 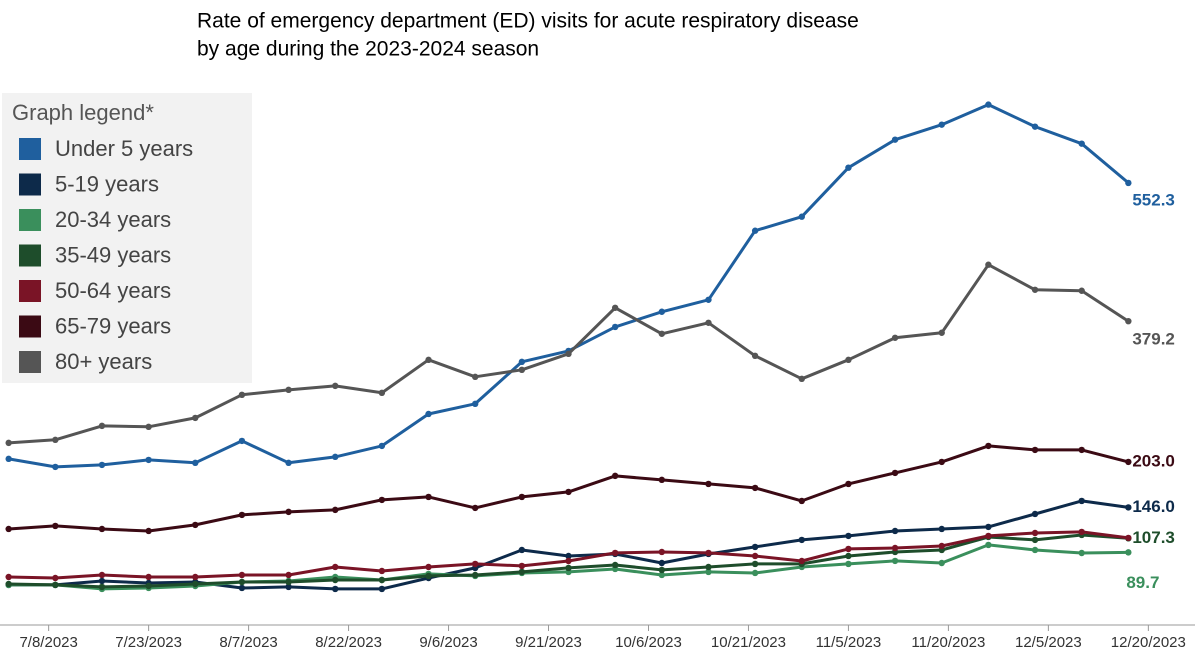 What do you see at coordinates (113, 290) in the screenshot?
I see `legend-label: 50-64 years` at bounding box center [113, 290].